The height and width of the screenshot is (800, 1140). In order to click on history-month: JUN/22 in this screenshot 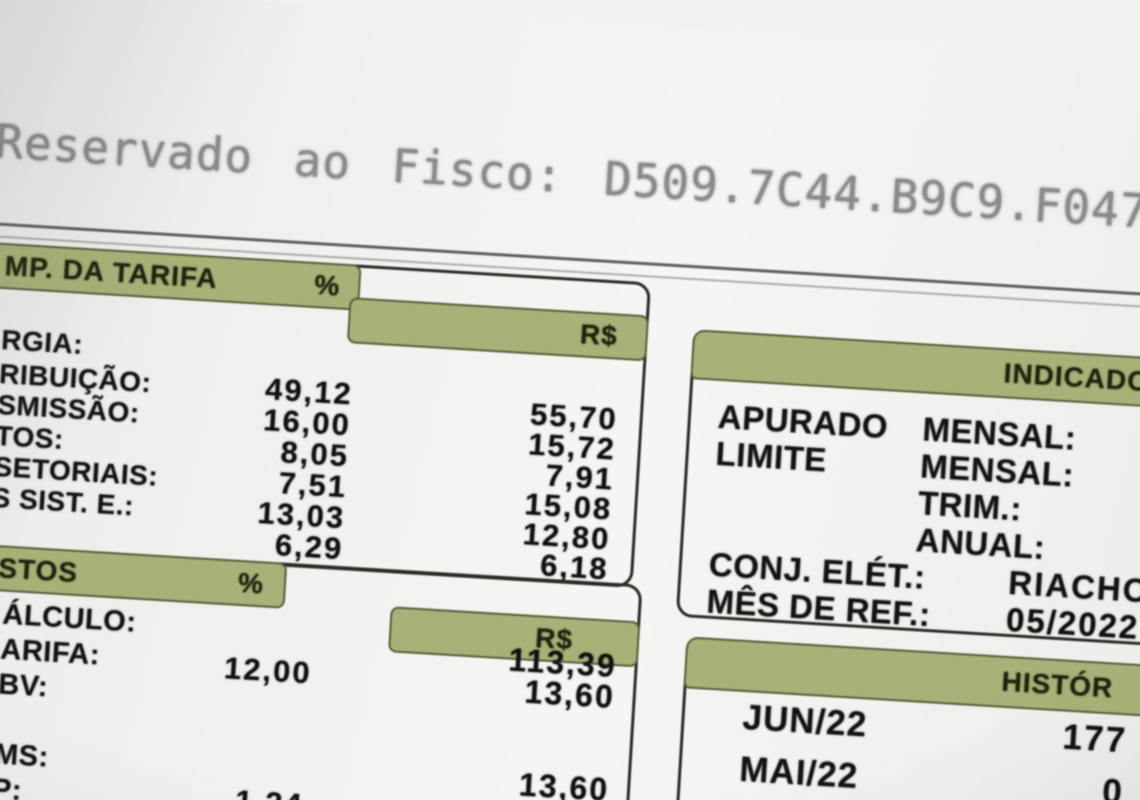, I will do `click(805, 721)`.